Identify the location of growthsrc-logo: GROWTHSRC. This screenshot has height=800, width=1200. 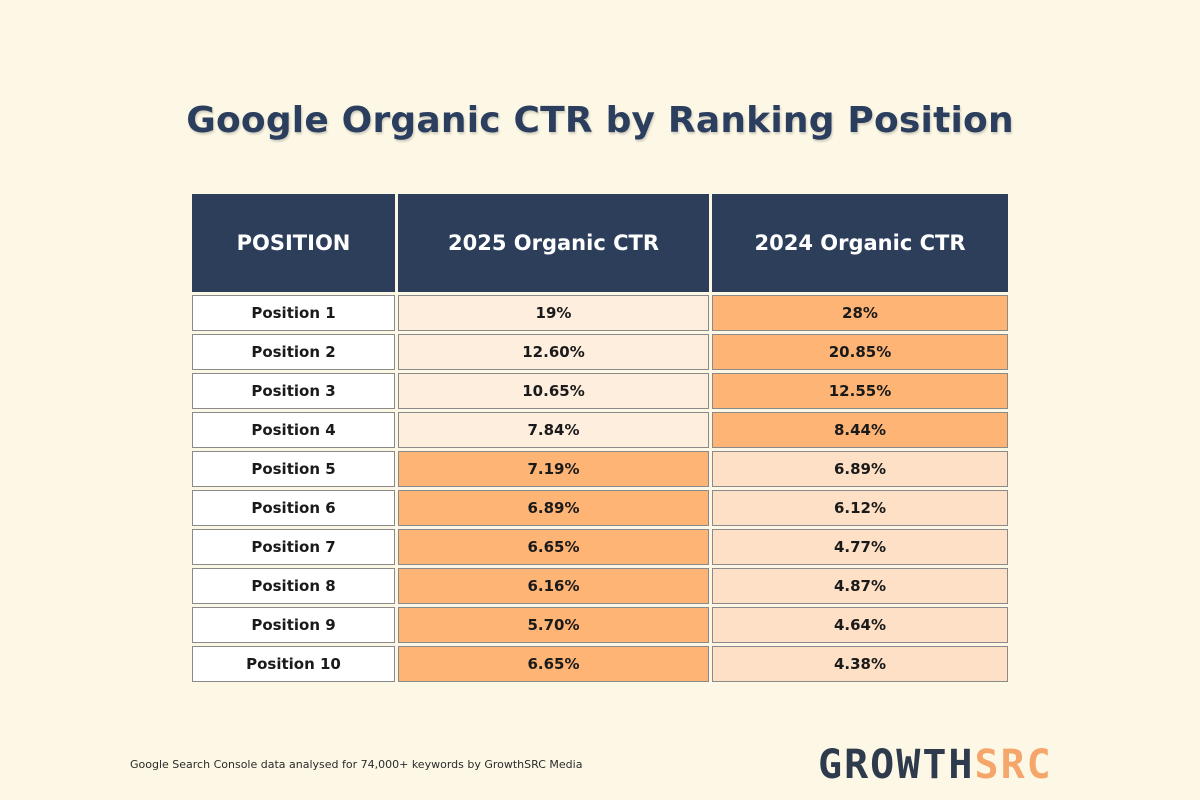
(935, 765).